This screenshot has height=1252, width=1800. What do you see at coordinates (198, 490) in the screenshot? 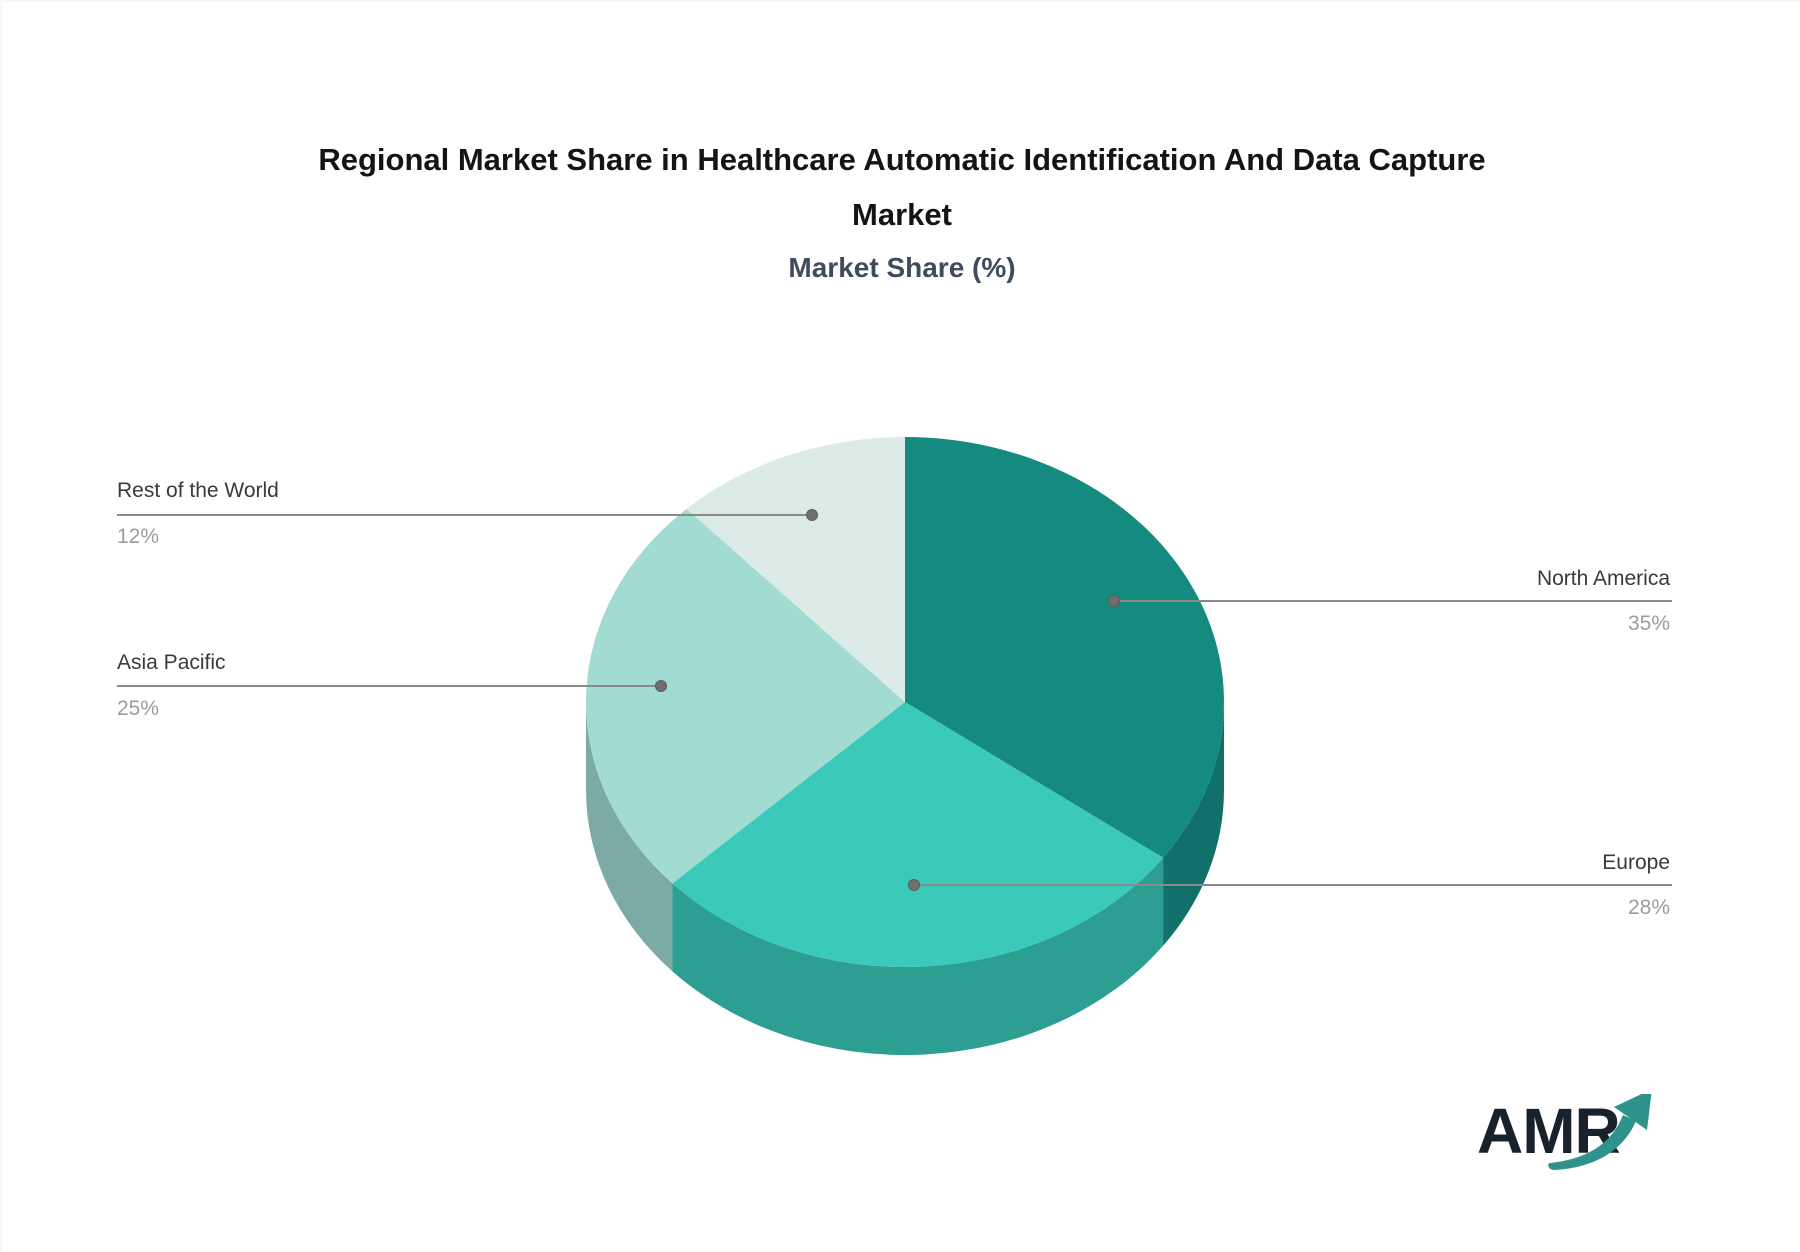
I see `label-rest-of-world: Rest of the World` at bounding box center [198, 490].